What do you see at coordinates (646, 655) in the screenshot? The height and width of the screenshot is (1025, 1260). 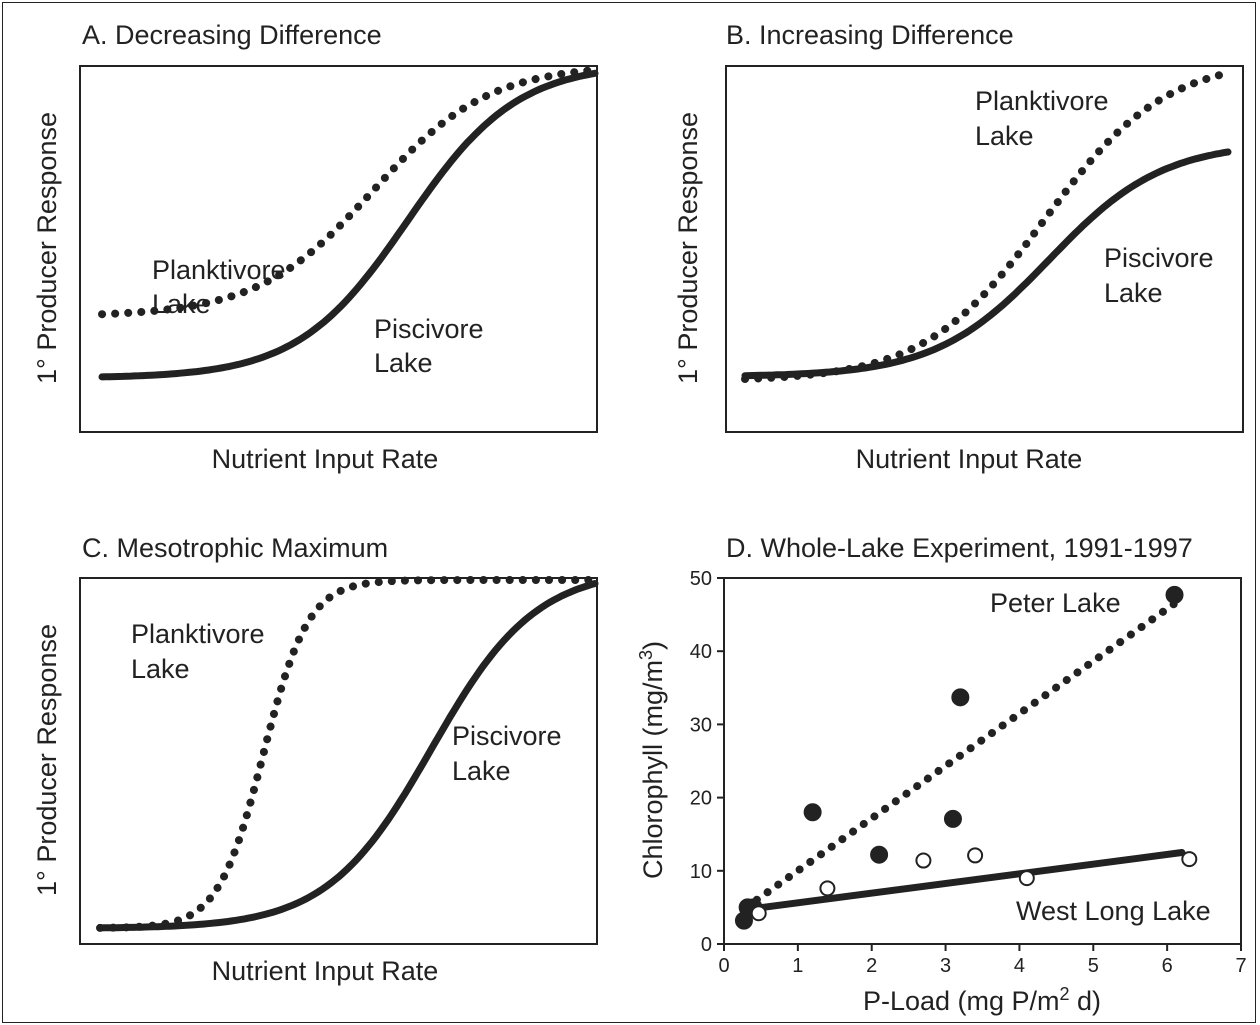 I see `panel-d-y-axis-title-sup: 3` at bounding box center [646, 655].